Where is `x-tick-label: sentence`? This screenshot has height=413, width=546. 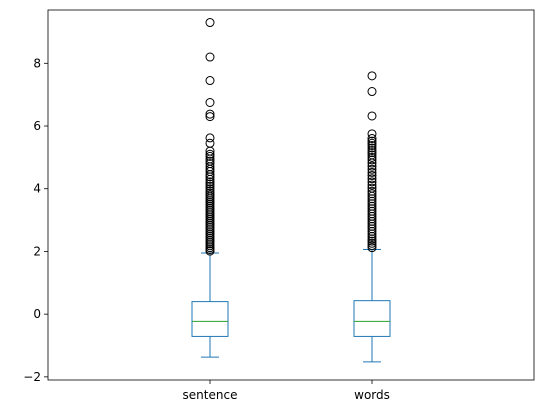 x-tick-label: sentence is located at coordinates (210, 395).